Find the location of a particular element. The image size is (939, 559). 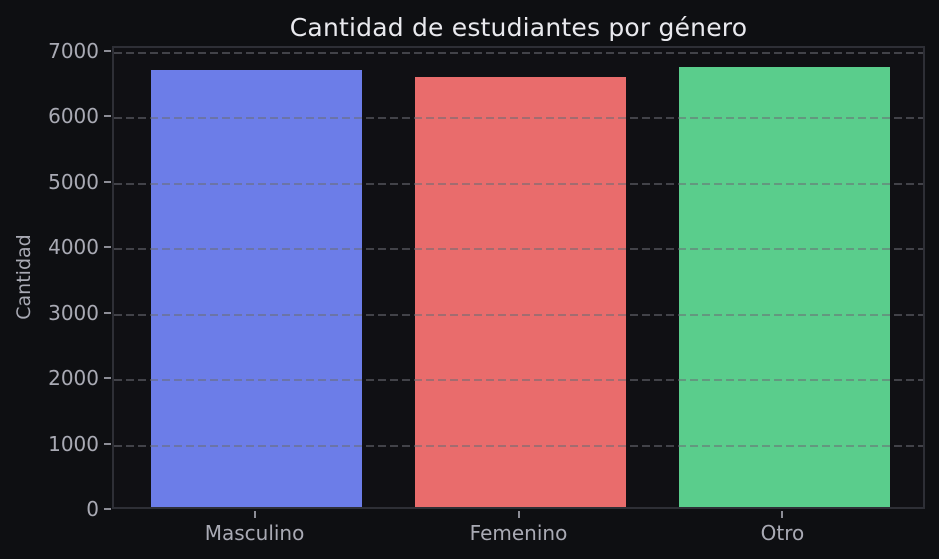

x-tick-label: Masculino is located at coordinates (254, 533).